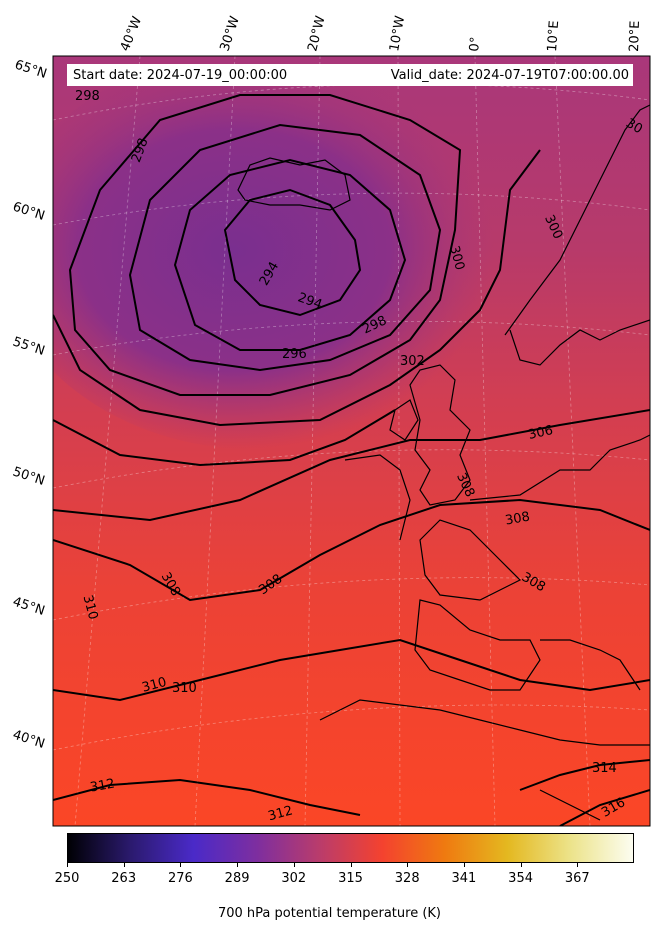  What do you see at coordinates (397, 34) in the screenshot?
I see `lon-label: 10°W` at bounding box center [397, 34].